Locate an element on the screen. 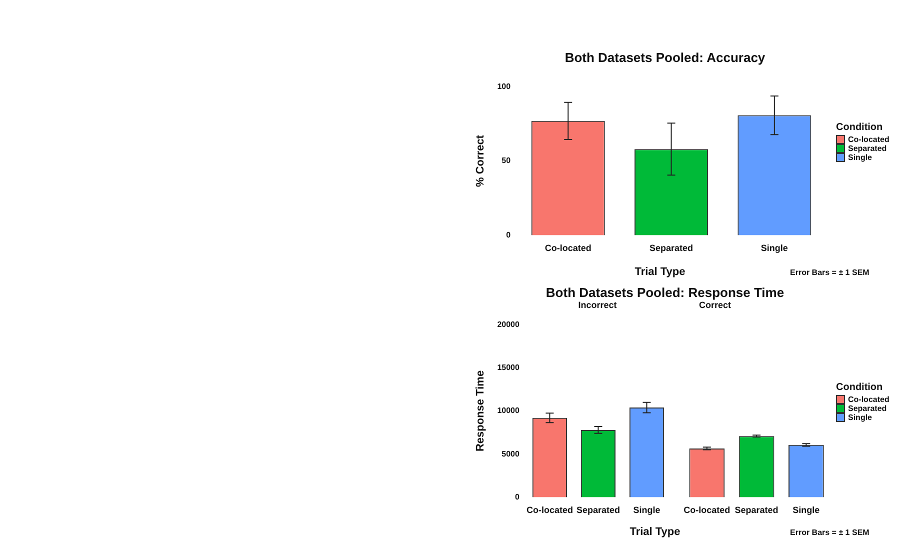 This screenshot has width=901, height=542. chart-subtitle: Incorrect is located at coordinates (597, 305).